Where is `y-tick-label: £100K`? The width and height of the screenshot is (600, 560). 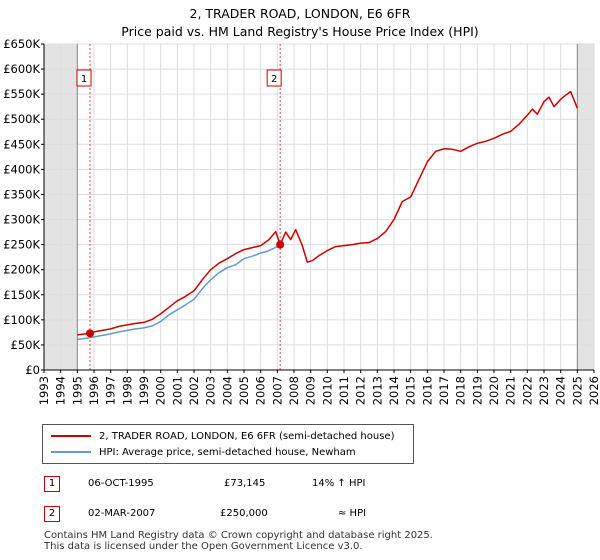 y-tick-label: £100K is located at coordinates (21, 320).